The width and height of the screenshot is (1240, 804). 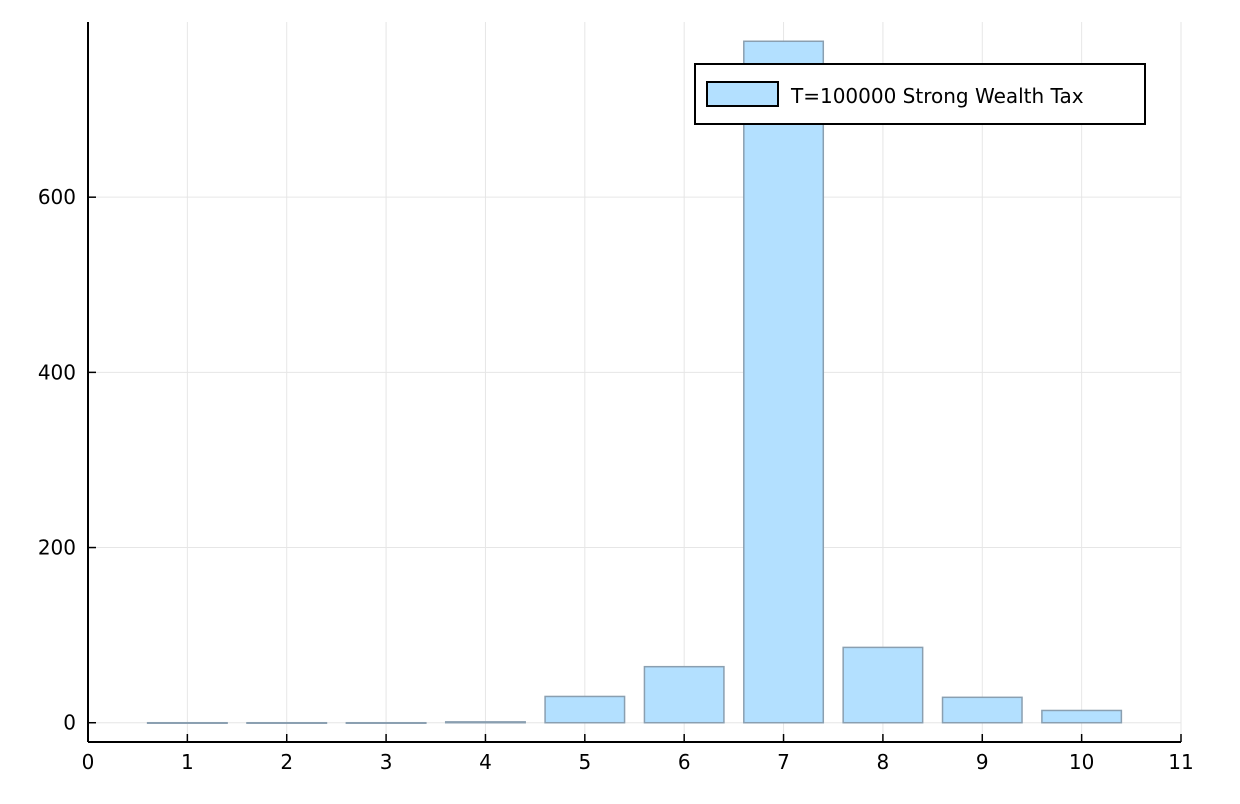 What do you see at coordinates (742, 94) in the screenshot?
I see `legend-swatch` at bounding box center [742, 94].